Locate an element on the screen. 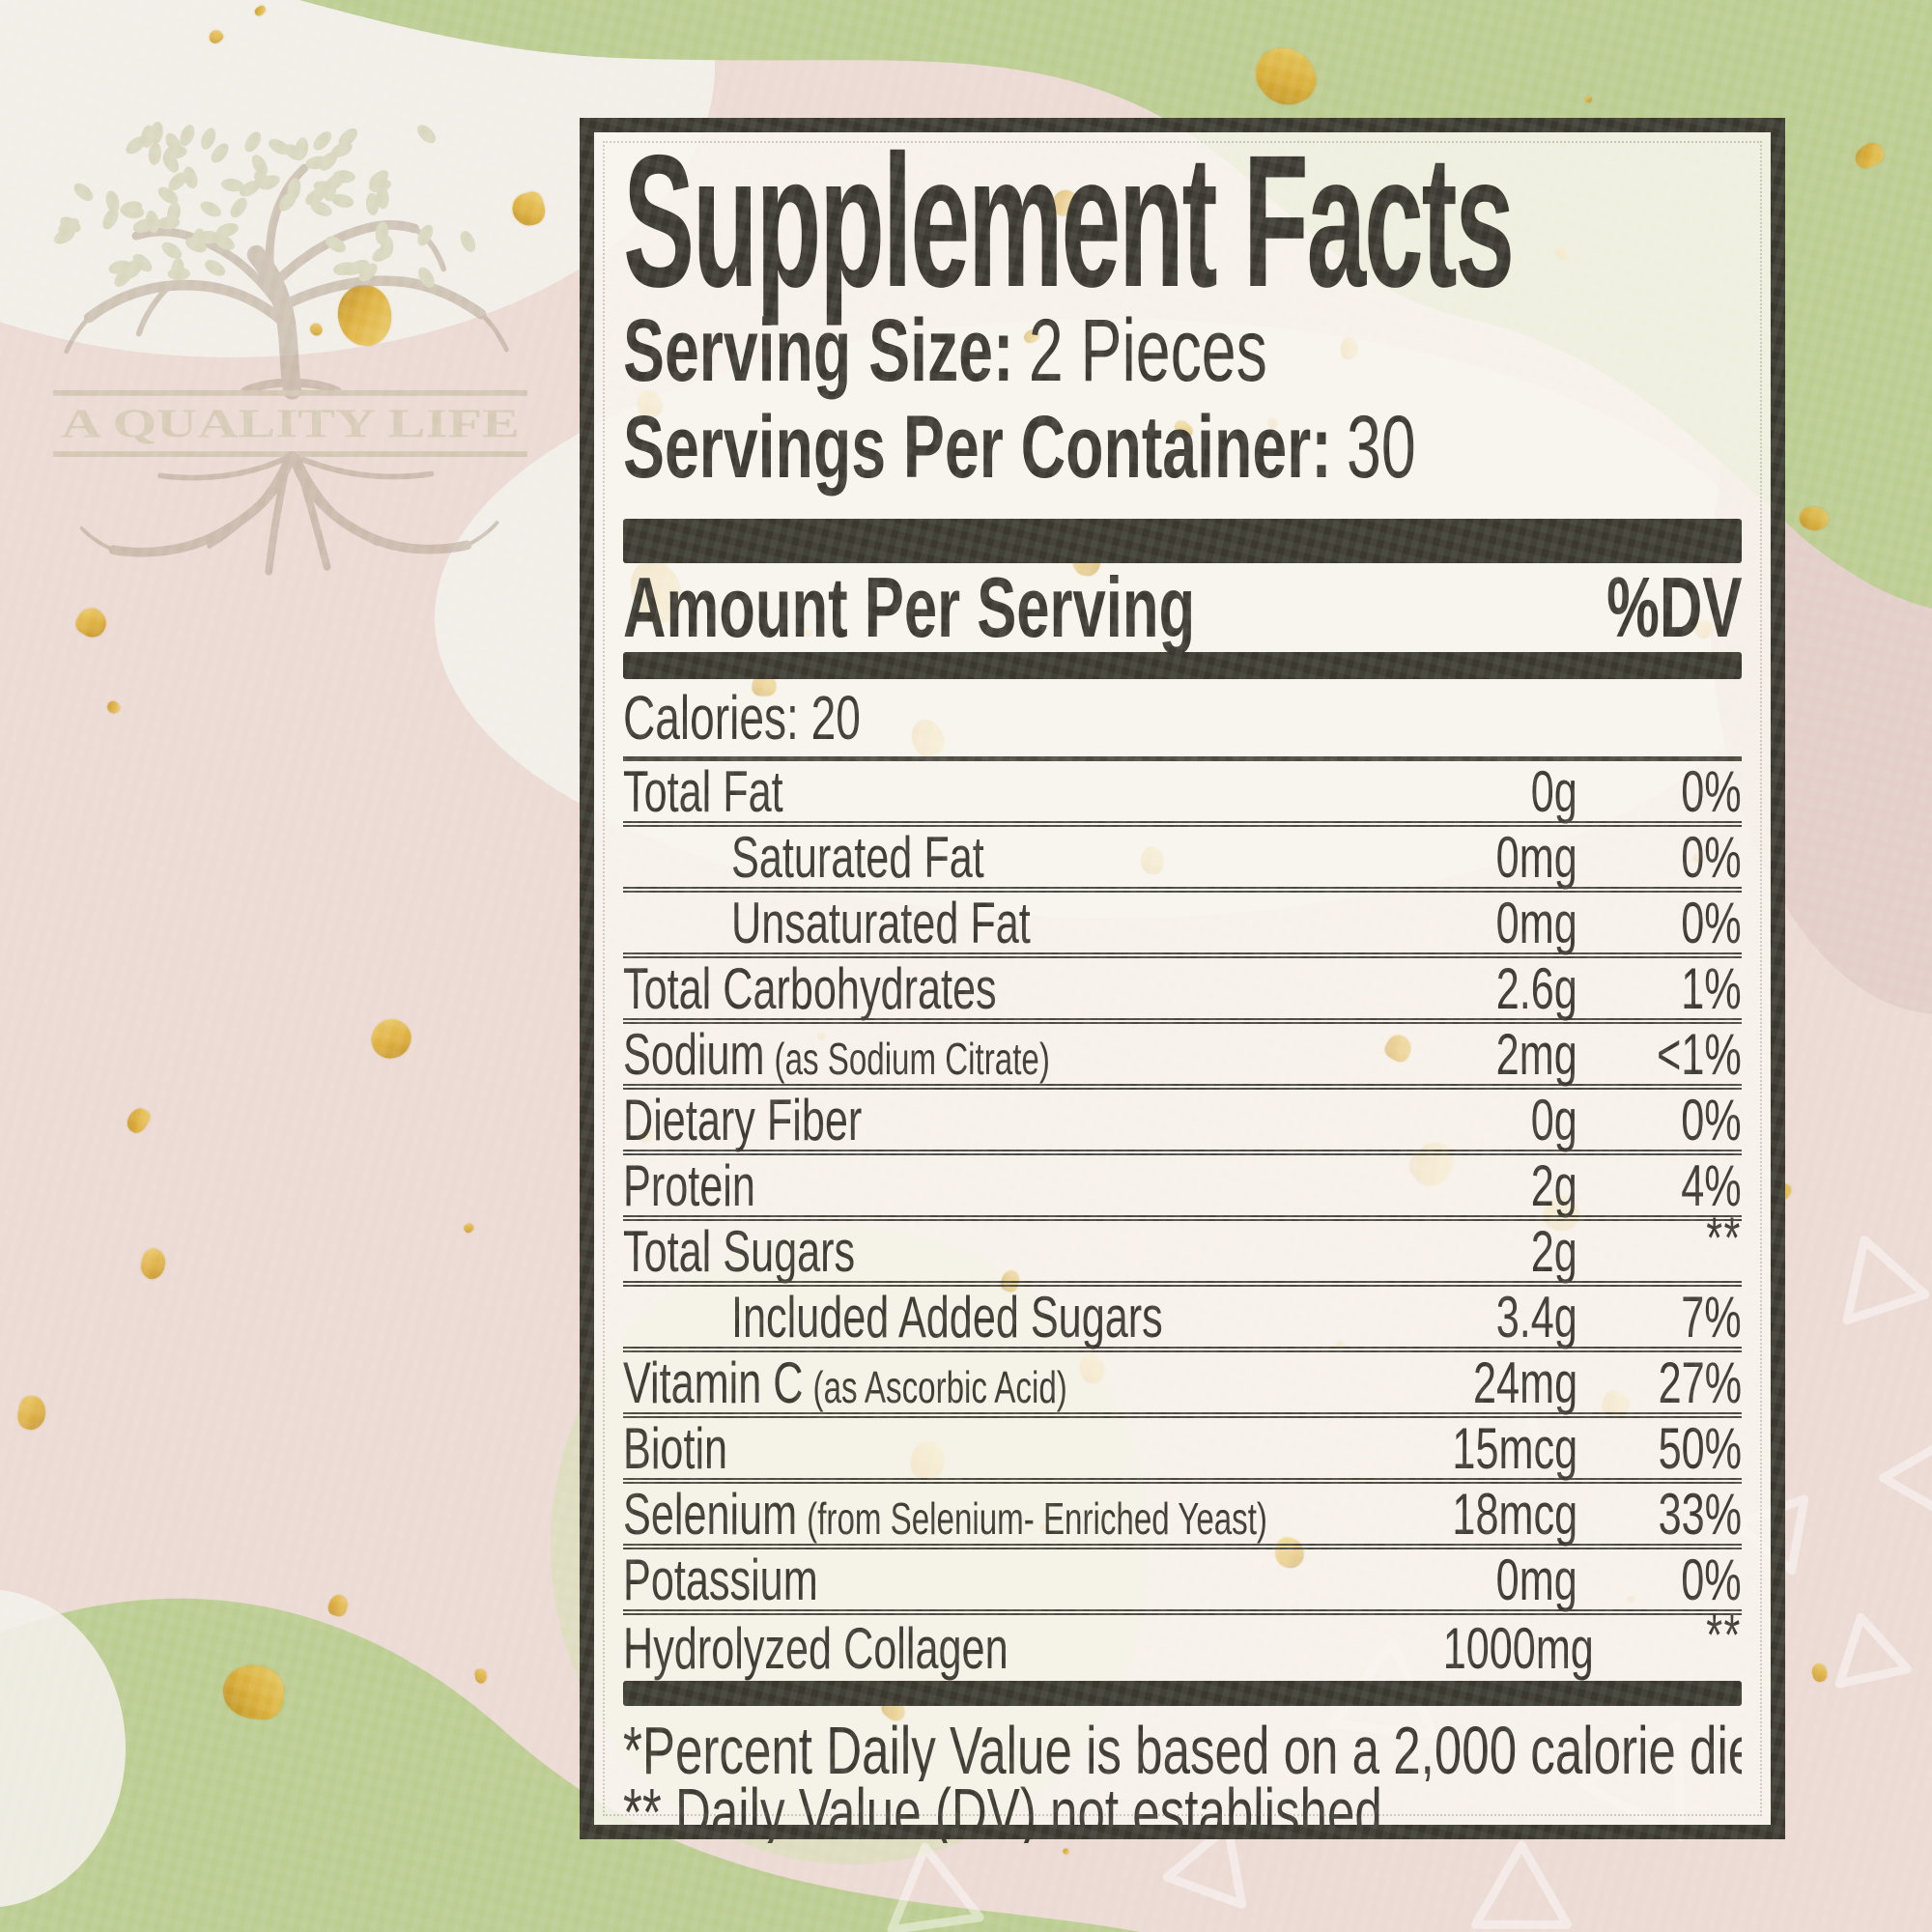 The width and height of the screenshot is (1932, 1932). nutrient-amount: 1000mg is located at coordinates (1518, 1648).